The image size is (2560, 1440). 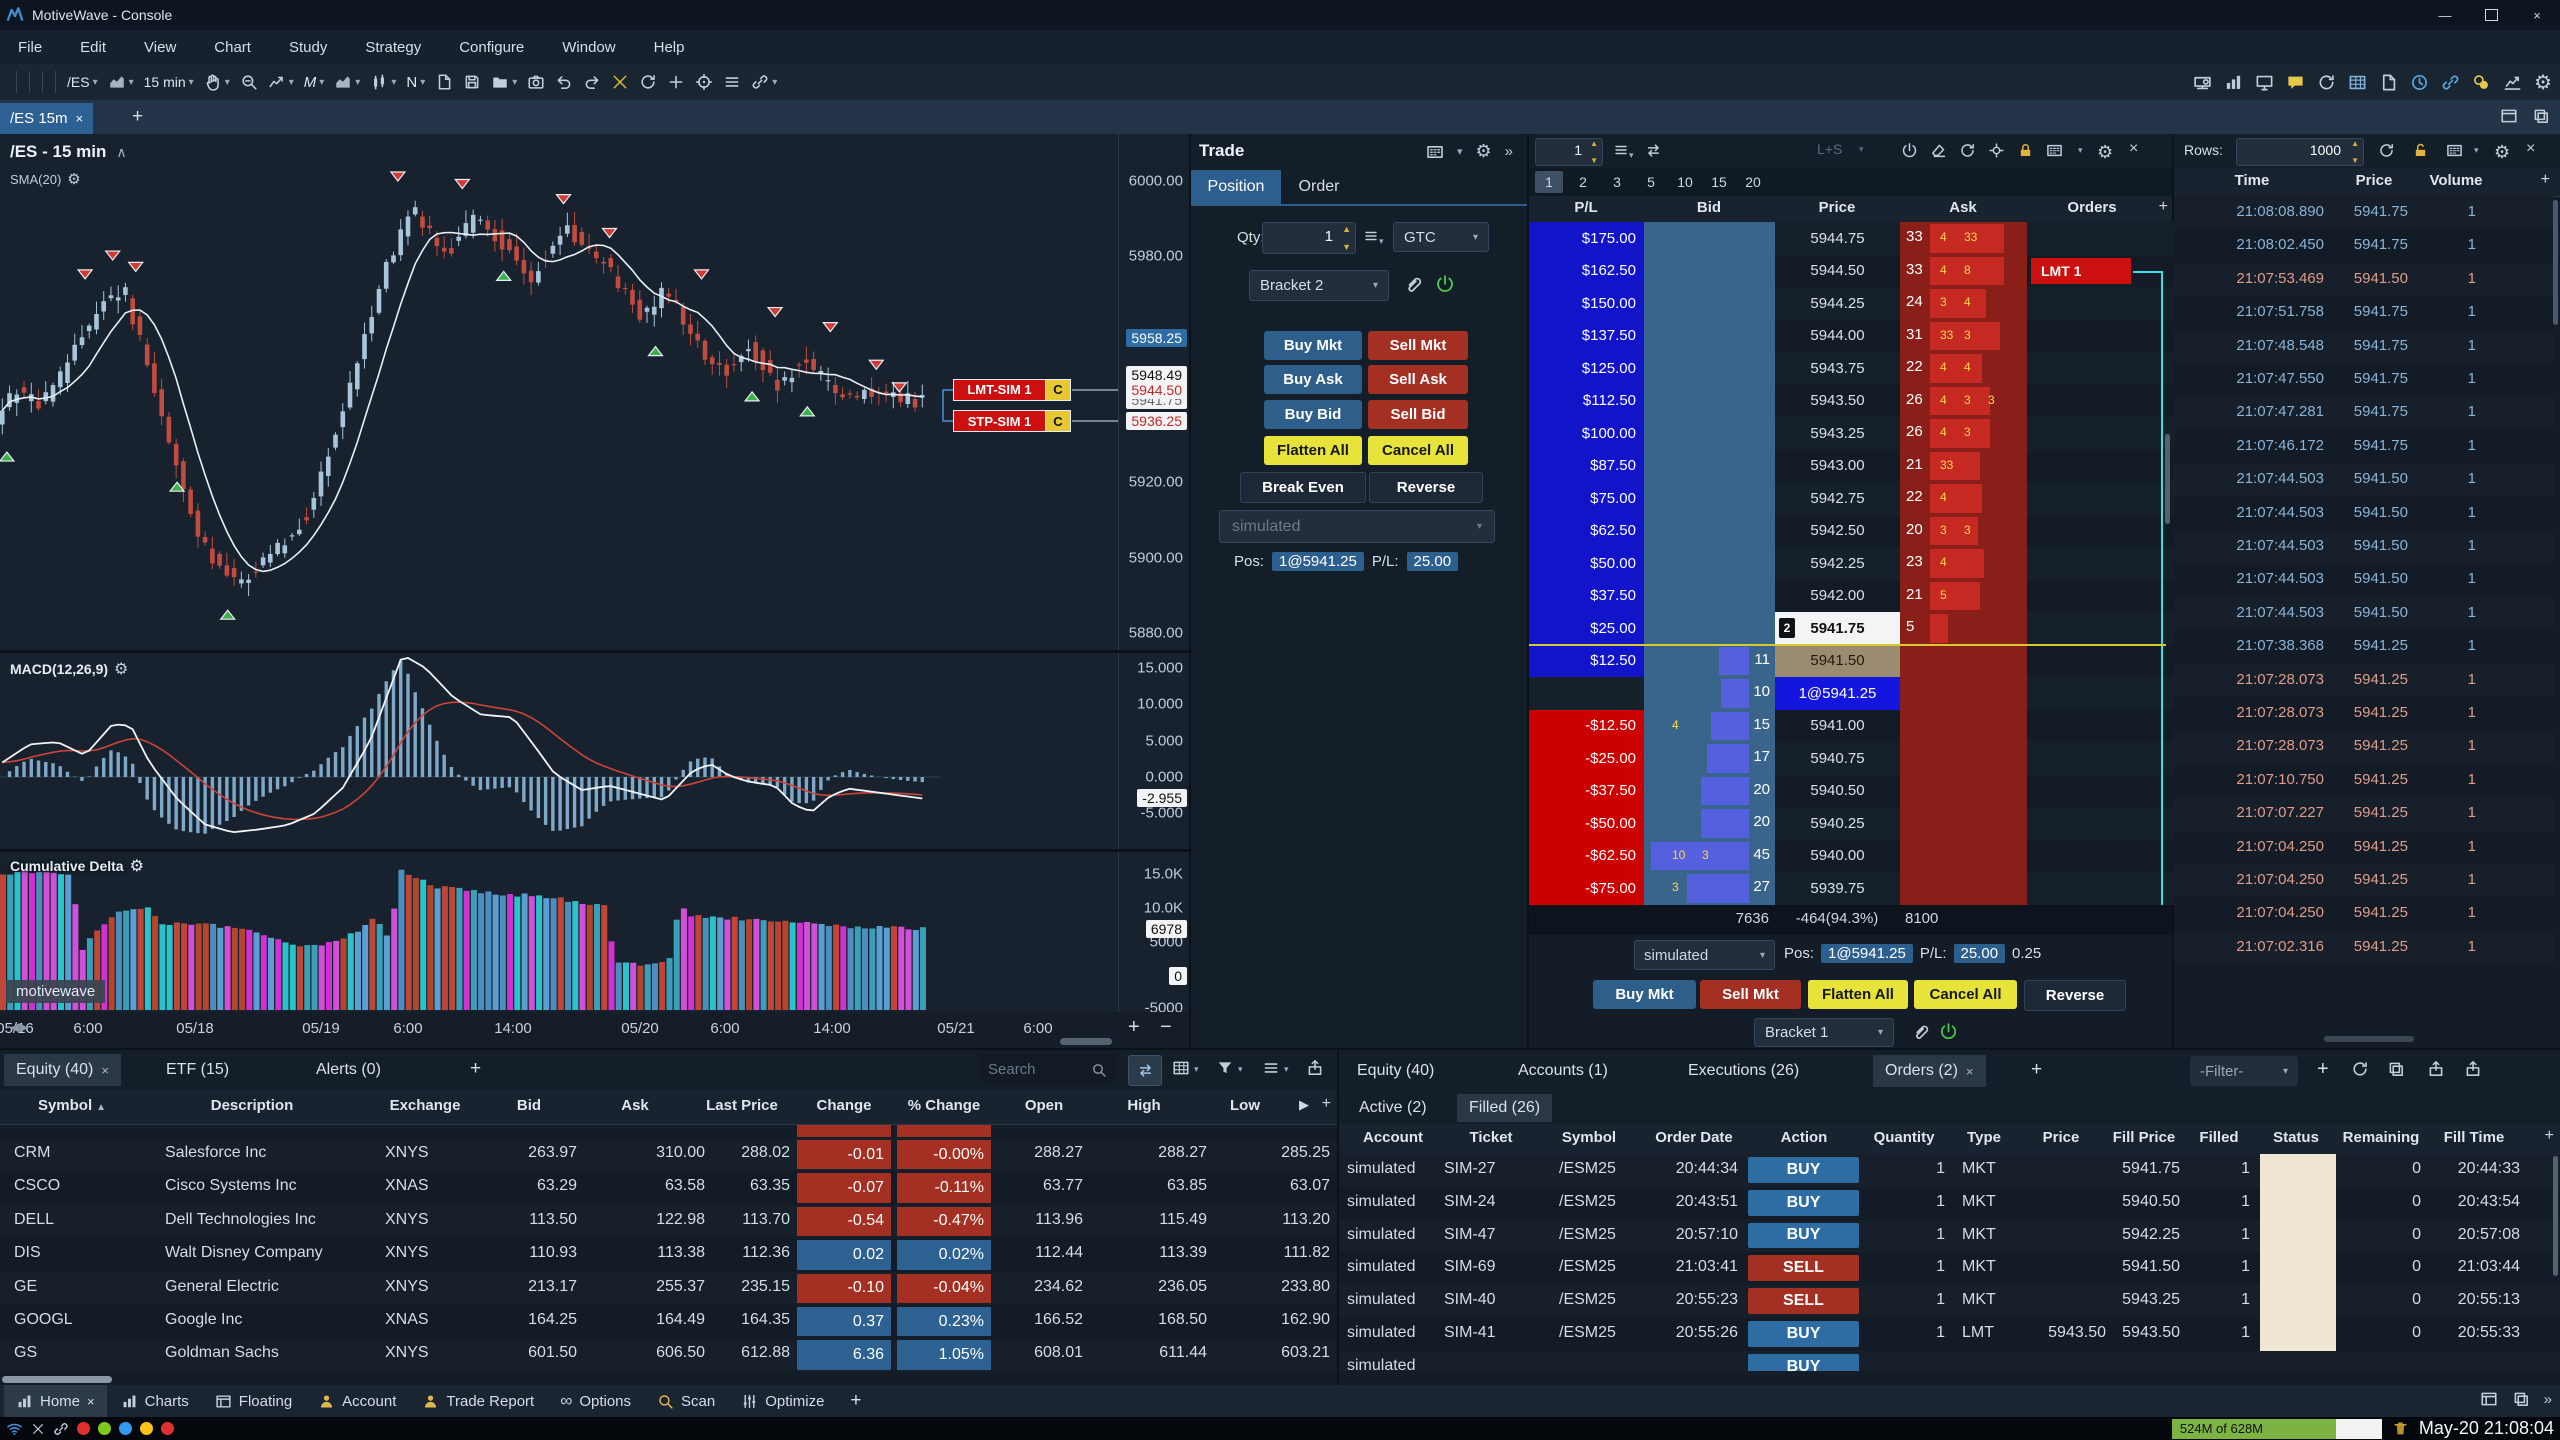 What do you see at coordinates (232, 47) in the screenshot?
I see `menu-item-chart: Chart` at bounding box center [232, 47].